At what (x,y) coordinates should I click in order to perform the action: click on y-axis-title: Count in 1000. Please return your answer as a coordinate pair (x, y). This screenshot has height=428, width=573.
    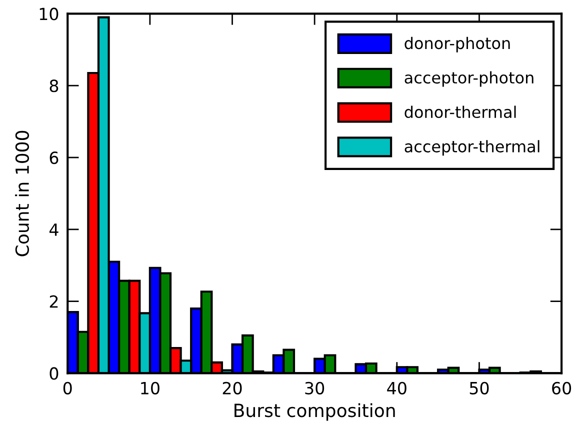
    Looking at the image, I should click on (22, 193).